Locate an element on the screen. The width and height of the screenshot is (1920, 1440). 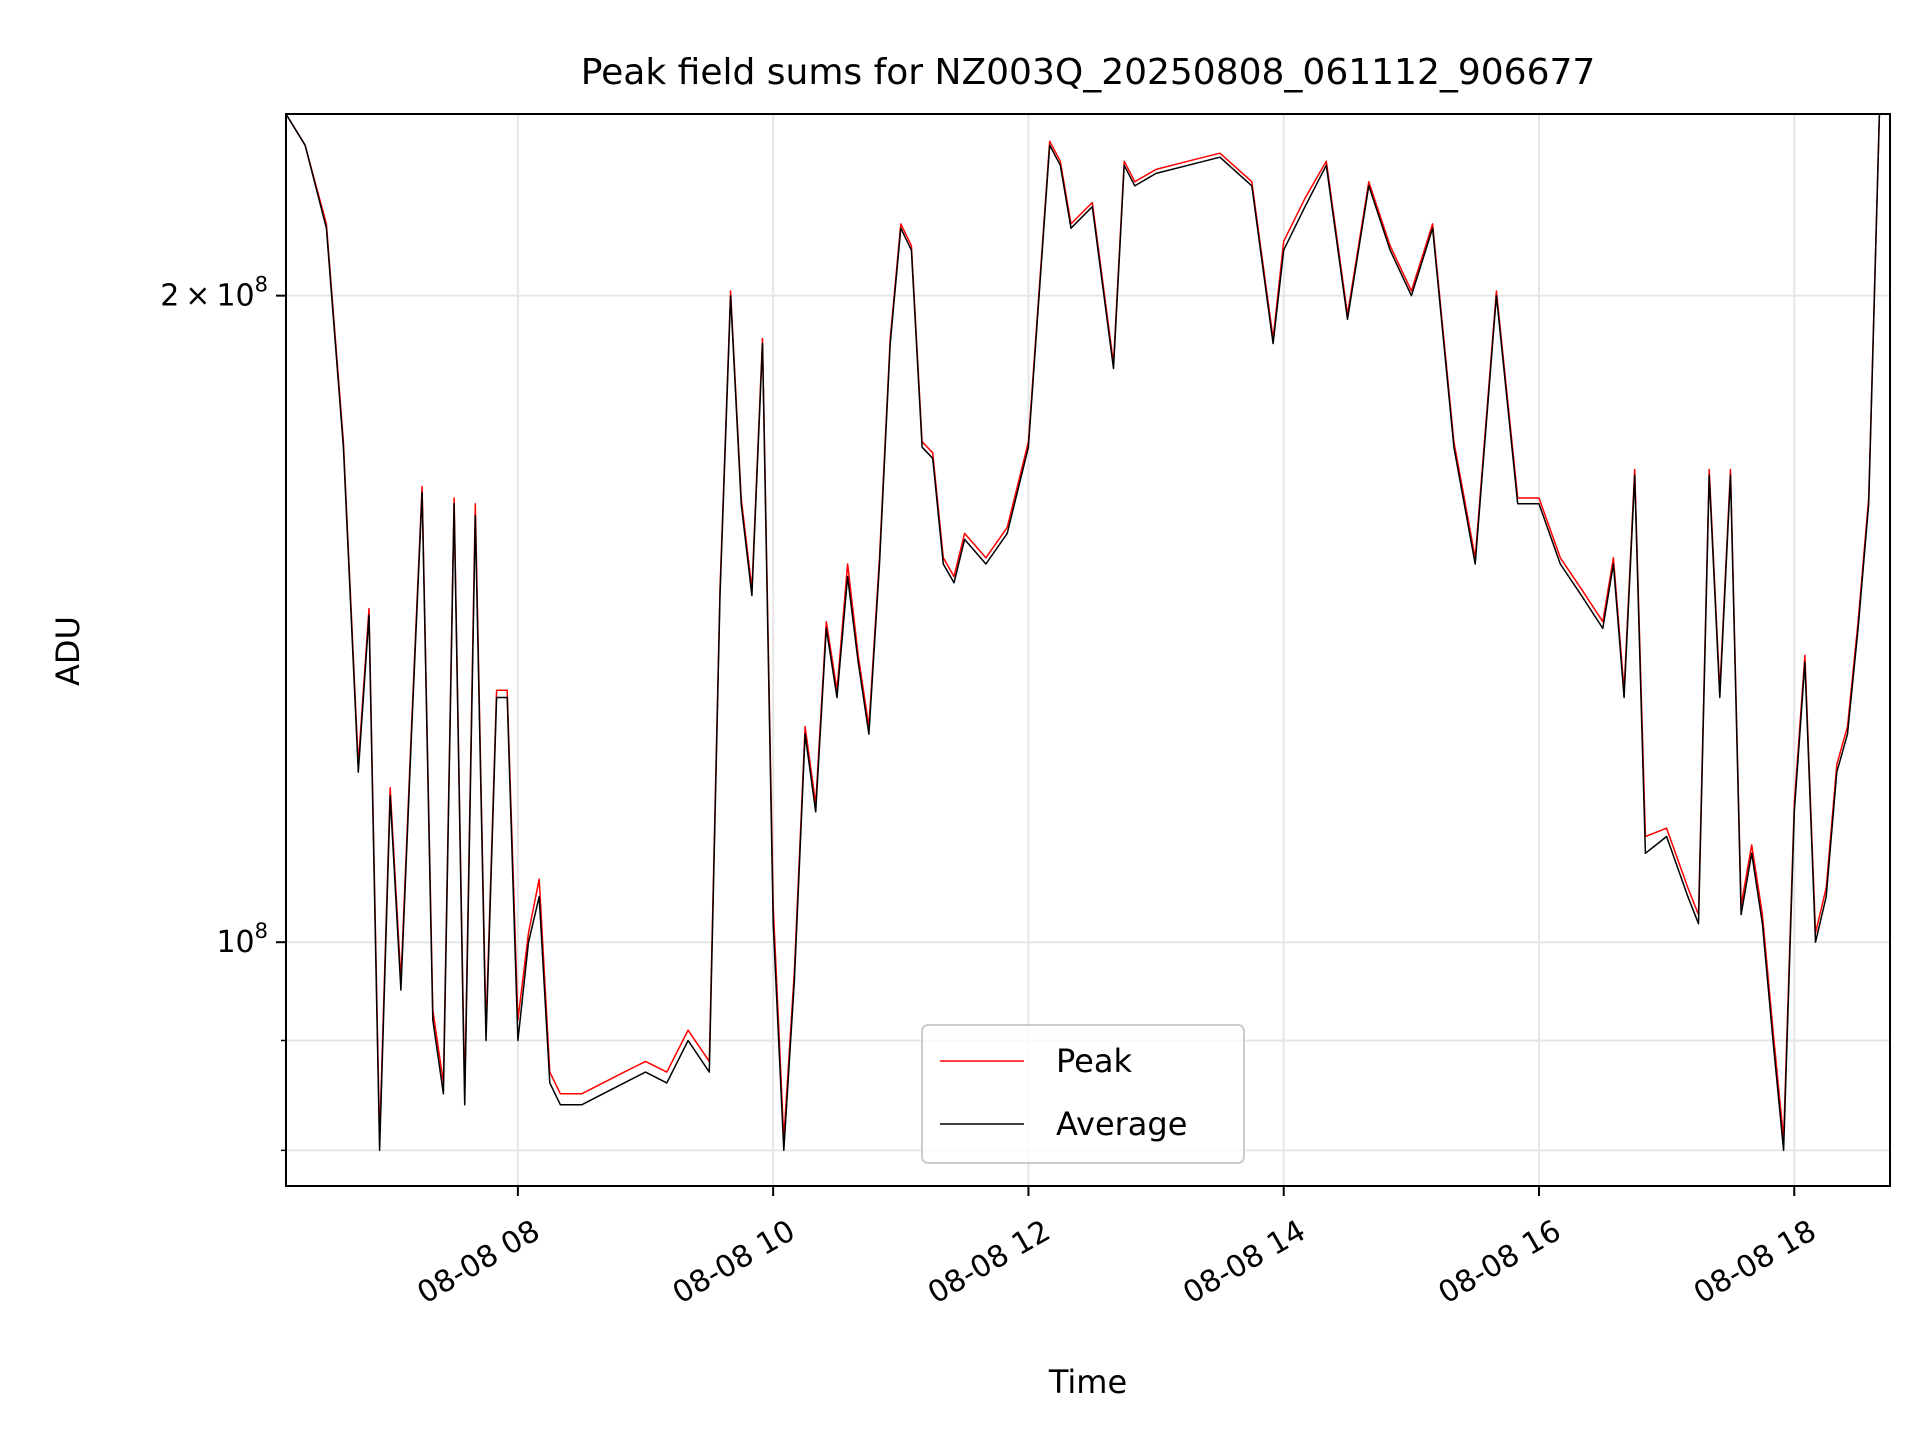
legend-box is located at coordinates (1083, 1094).